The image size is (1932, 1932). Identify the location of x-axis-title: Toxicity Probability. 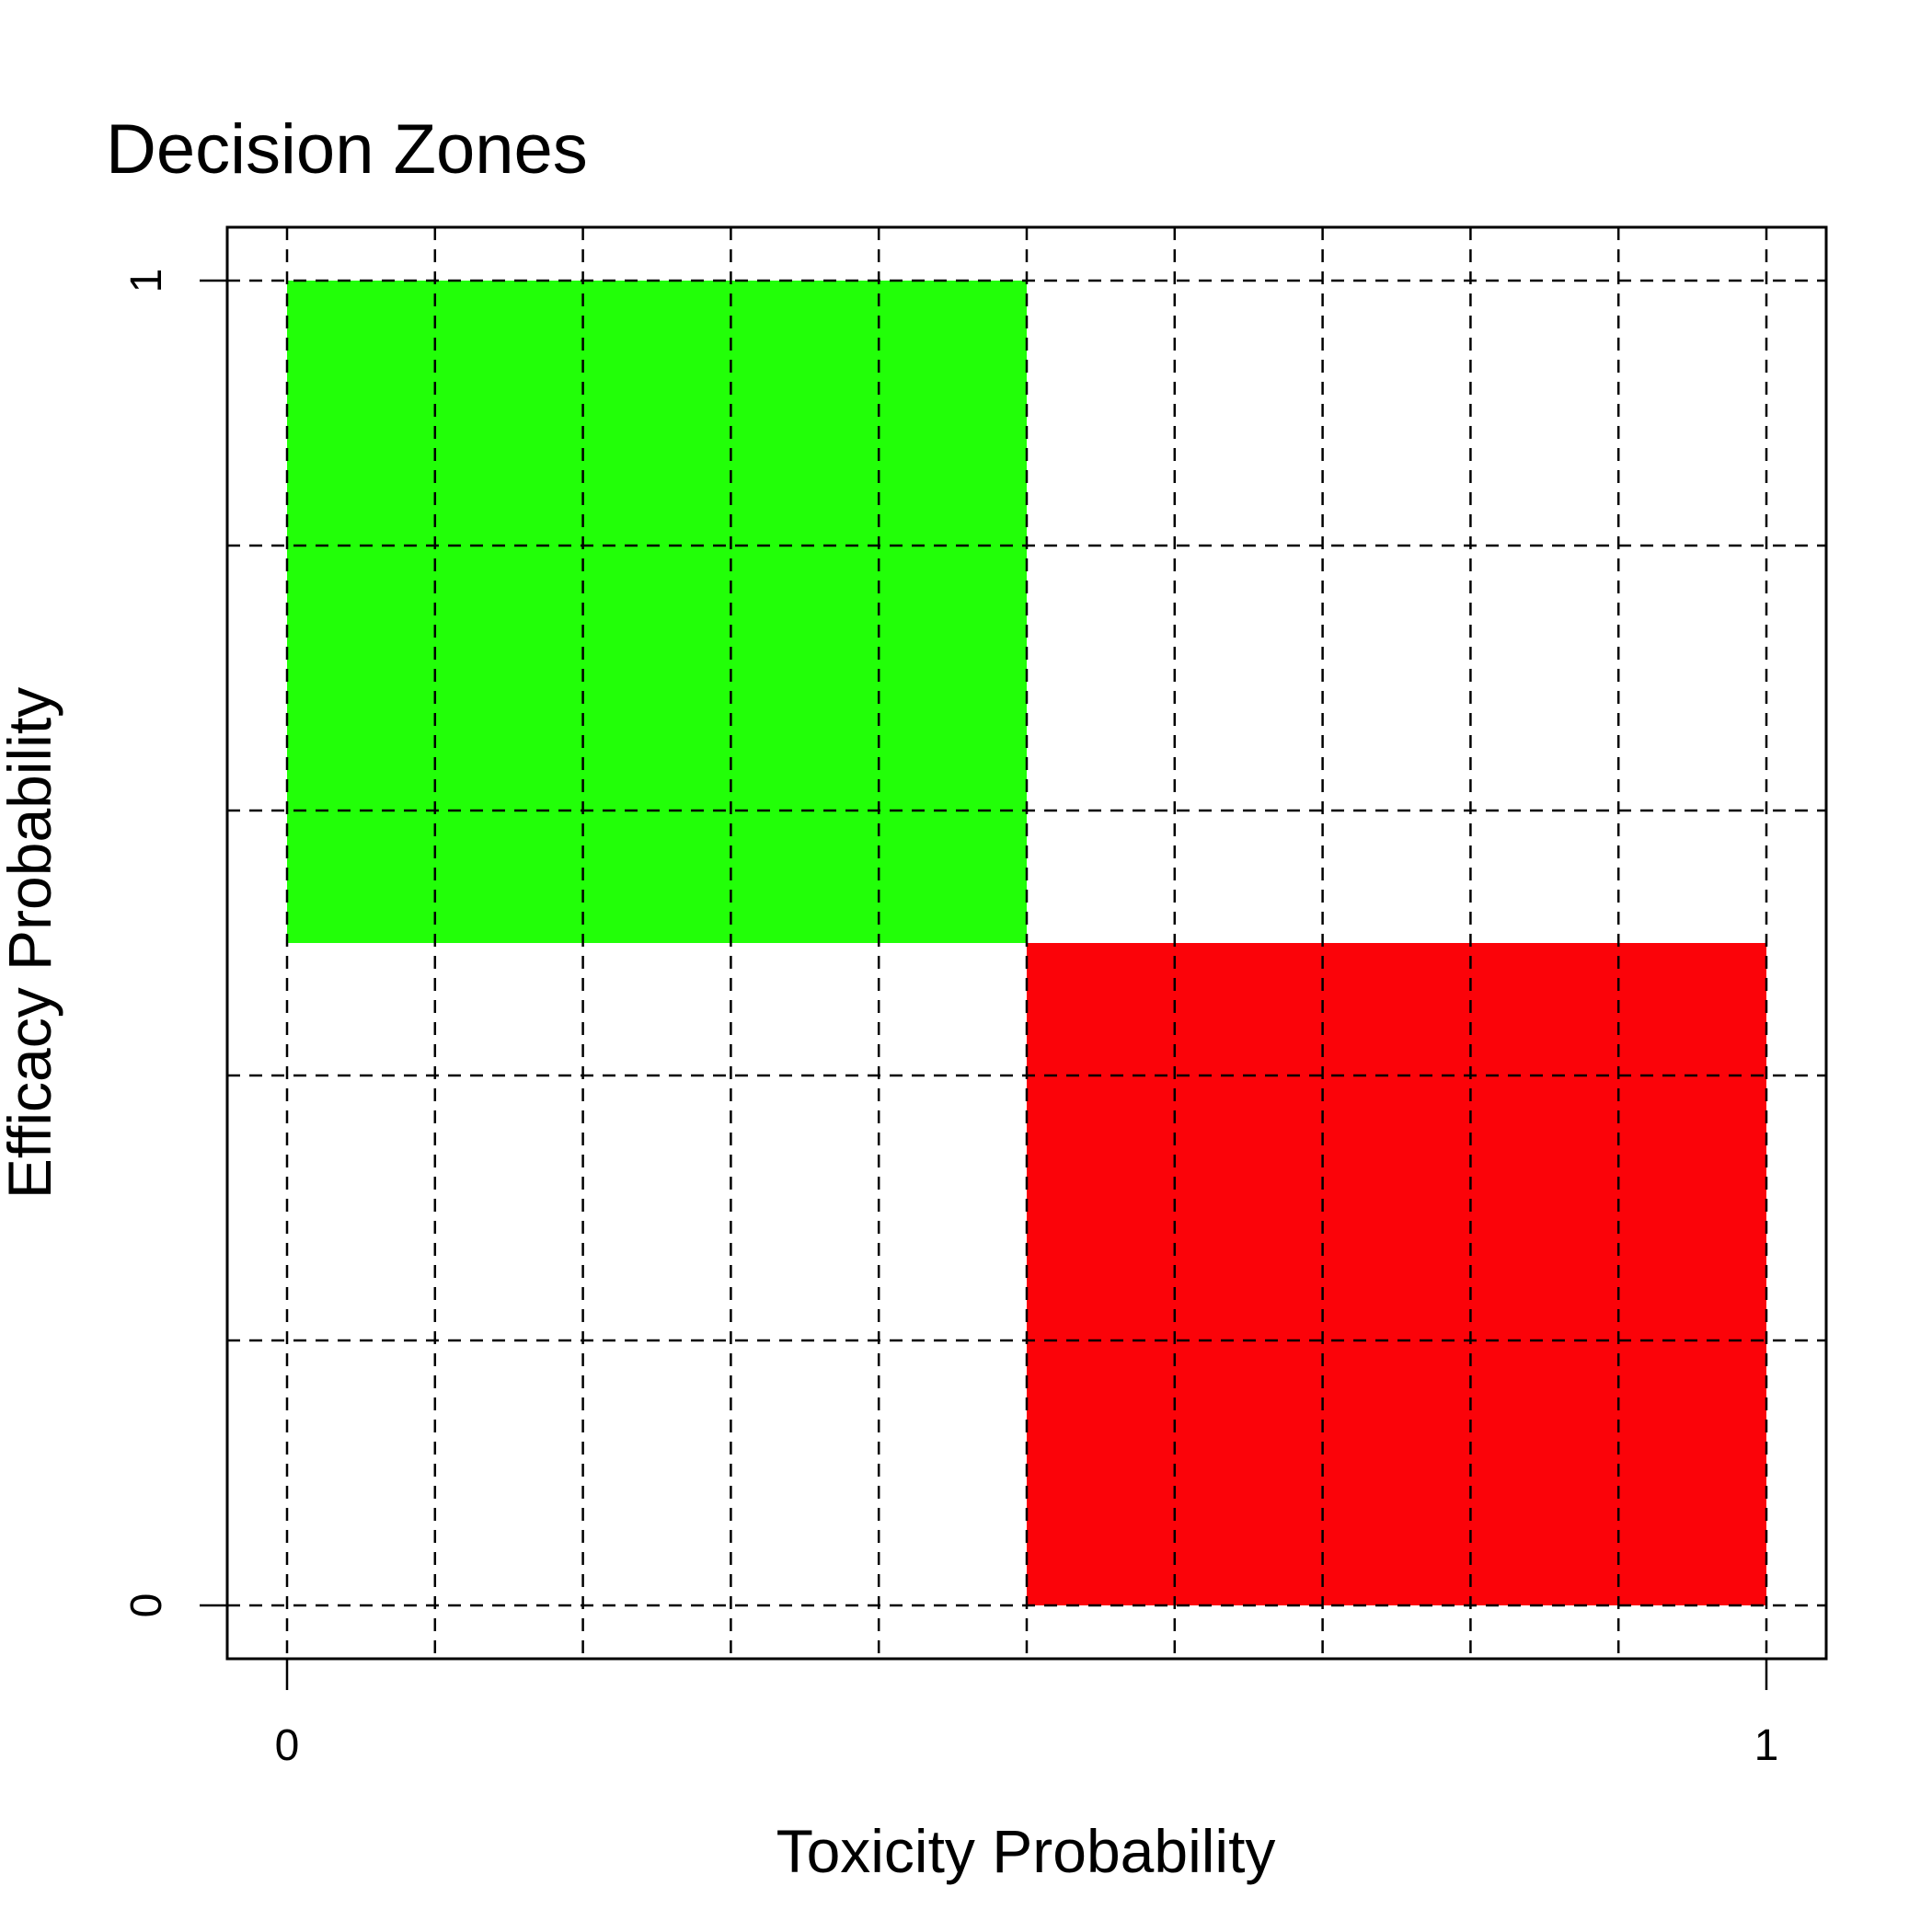
(1026, 1851).